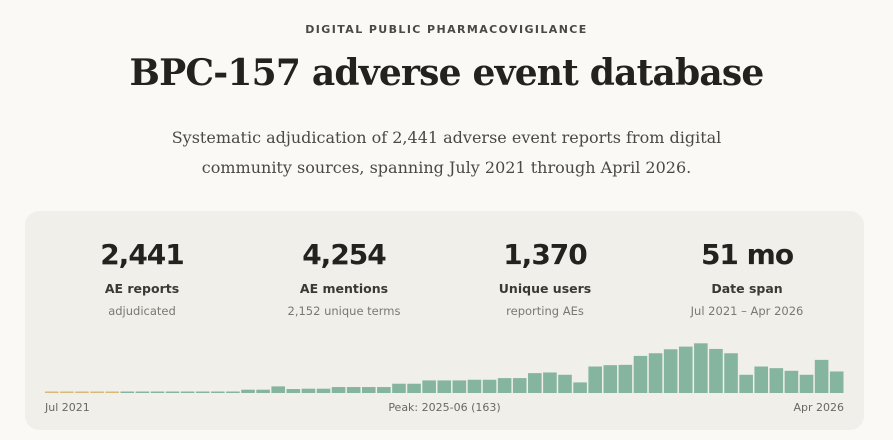  Describe the element at coordinates (142, 278) in the screenshot. I see `stat-ae-reports: 2,441 AE reports adjudicated` at that location.